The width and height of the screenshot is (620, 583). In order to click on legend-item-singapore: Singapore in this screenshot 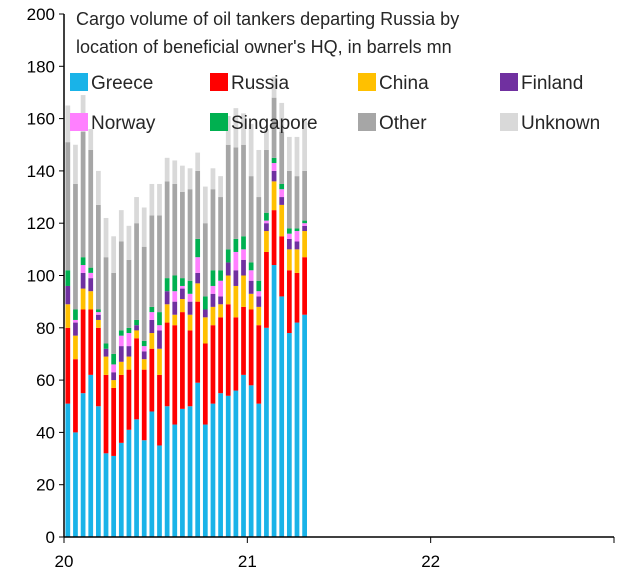, I will do `click(264, 123)`.